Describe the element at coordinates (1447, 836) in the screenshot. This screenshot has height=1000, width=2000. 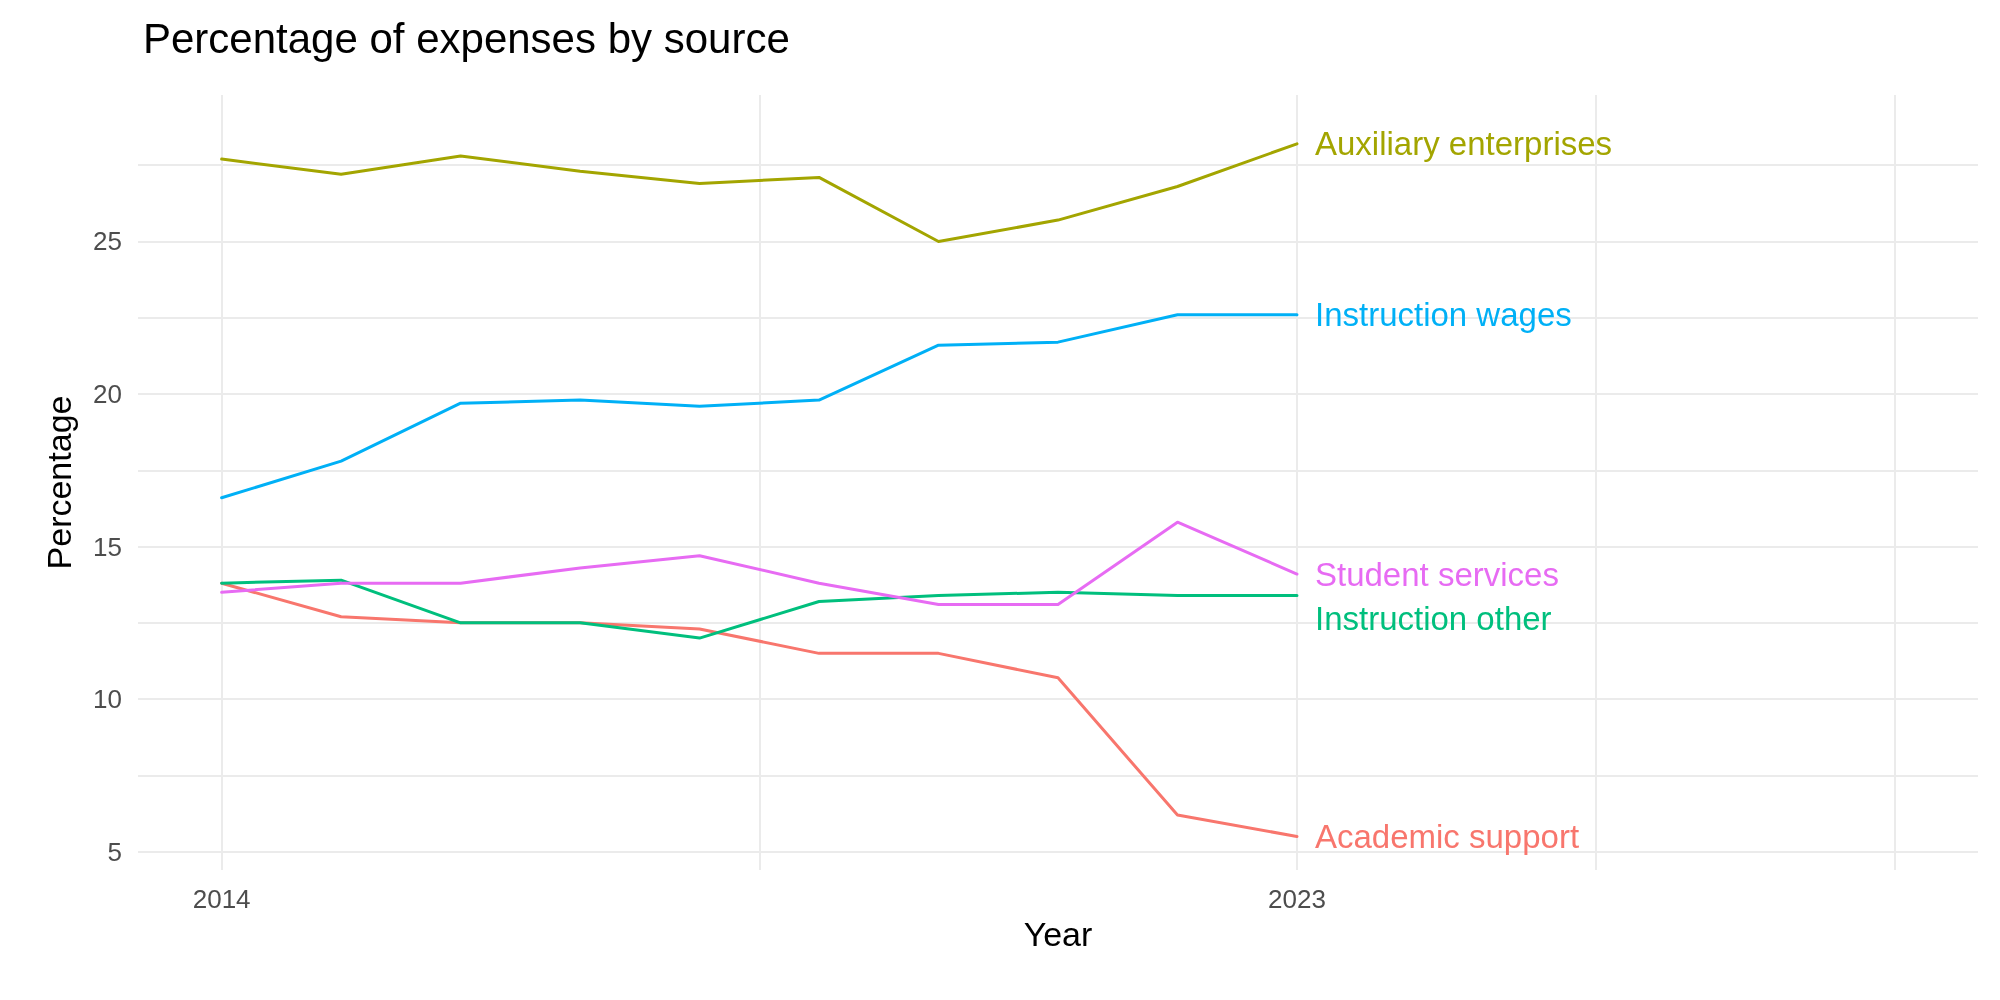
I see `series-label: Academic support` at that location.